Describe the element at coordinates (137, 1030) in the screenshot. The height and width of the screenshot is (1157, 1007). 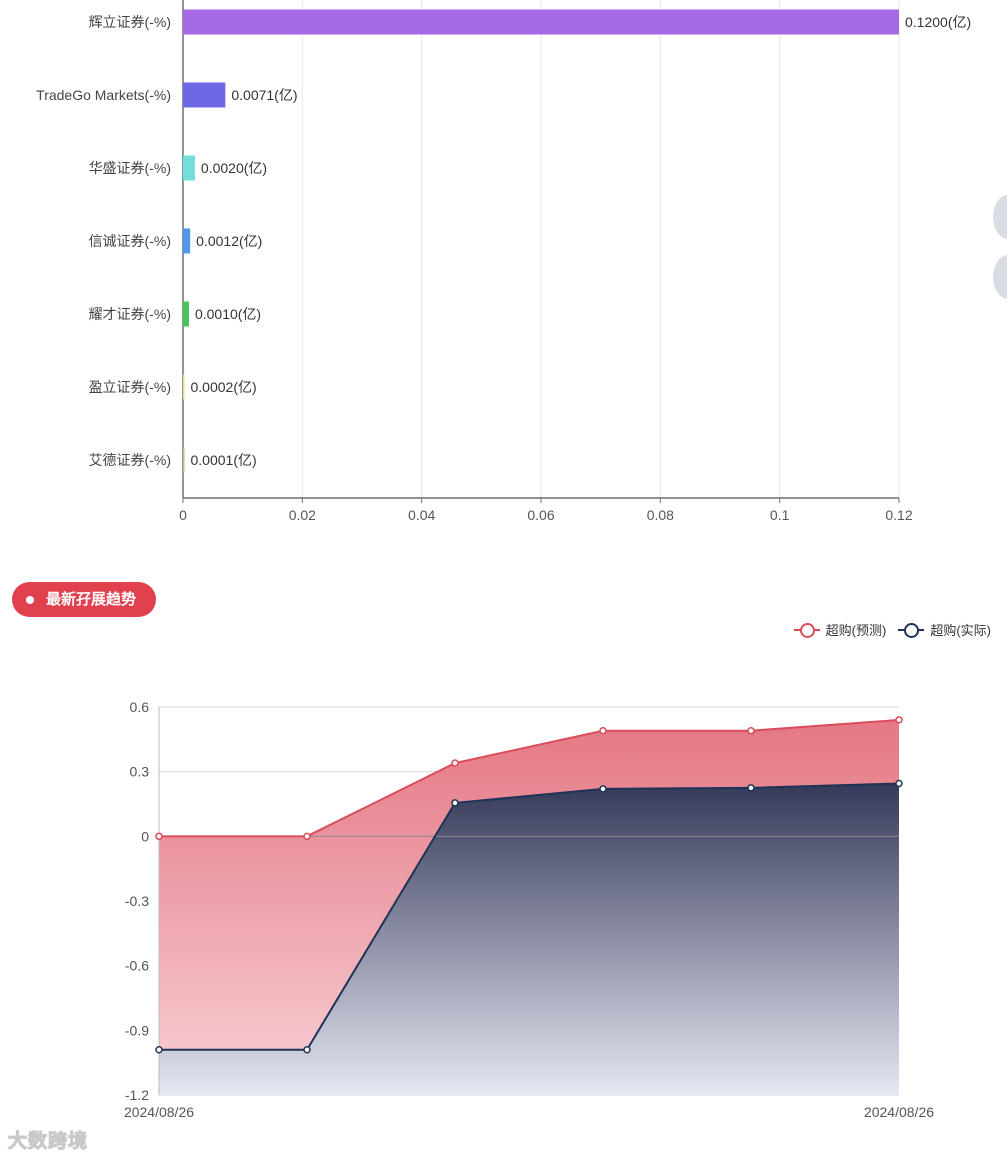
I see `y-tick-label: -0.9` at that location.